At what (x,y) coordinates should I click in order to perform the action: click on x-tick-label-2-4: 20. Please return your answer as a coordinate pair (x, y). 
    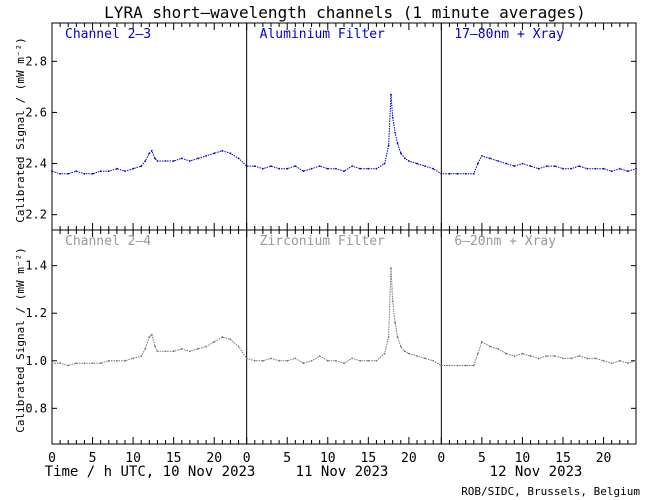
    Looking at the image, I should click on (604, 458).